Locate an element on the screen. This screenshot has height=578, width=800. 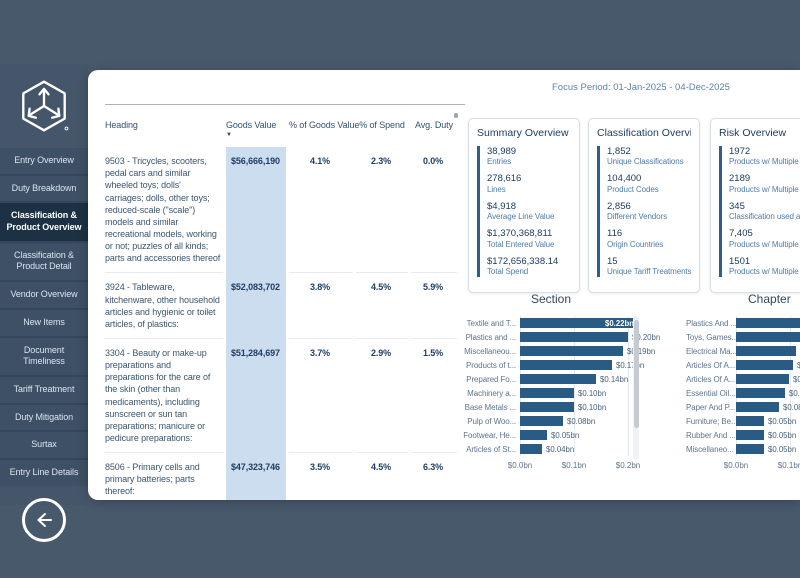
chart-row: Electrical Ma...$0.11bn is located at coordinates (743, 351).